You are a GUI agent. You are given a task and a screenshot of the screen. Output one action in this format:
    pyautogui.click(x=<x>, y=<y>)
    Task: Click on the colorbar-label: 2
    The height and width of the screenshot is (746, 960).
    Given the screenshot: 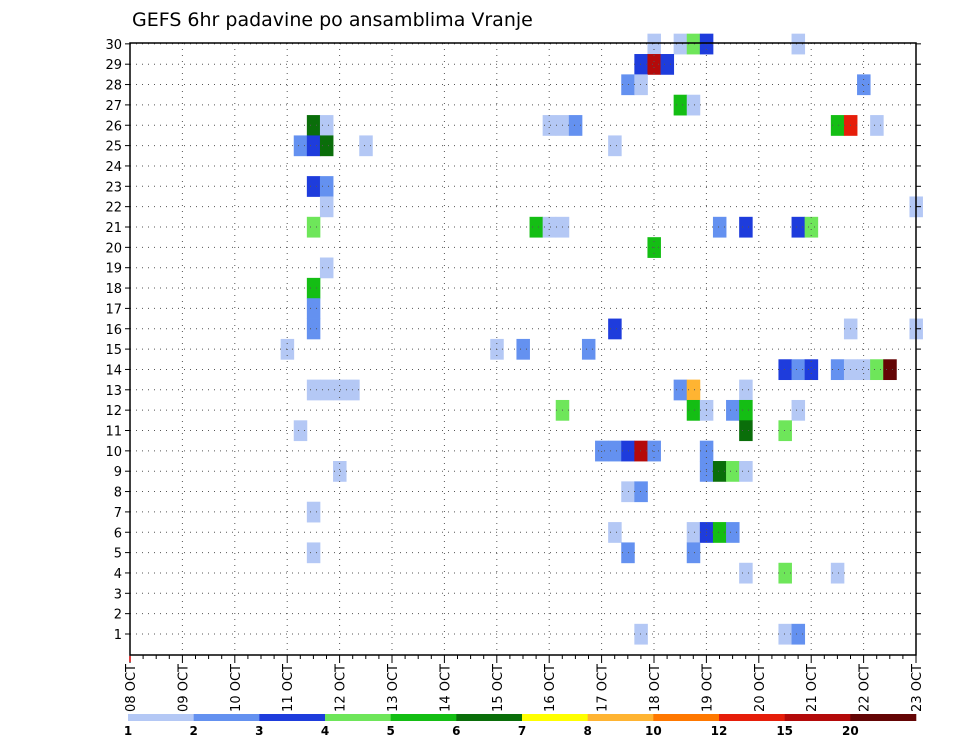 What is the action you would take?
    pyautogui.click(x=193, y=731)
    